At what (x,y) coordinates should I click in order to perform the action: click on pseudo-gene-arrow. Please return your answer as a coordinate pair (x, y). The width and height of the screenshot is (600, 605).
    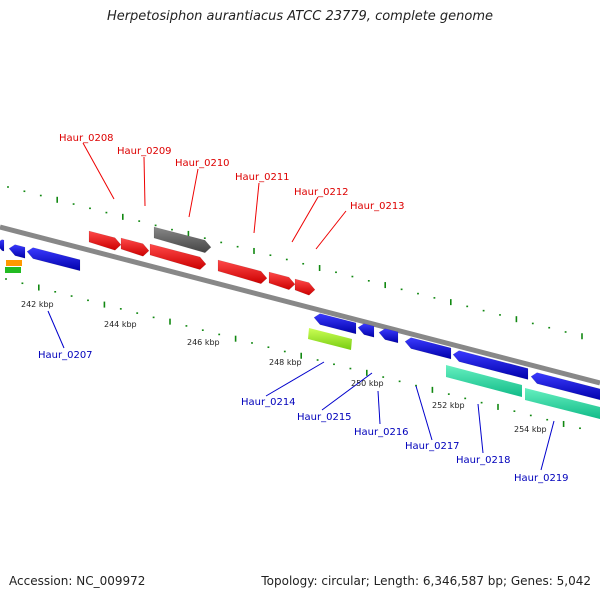
    Looking at the image, I should click on (182, 240).